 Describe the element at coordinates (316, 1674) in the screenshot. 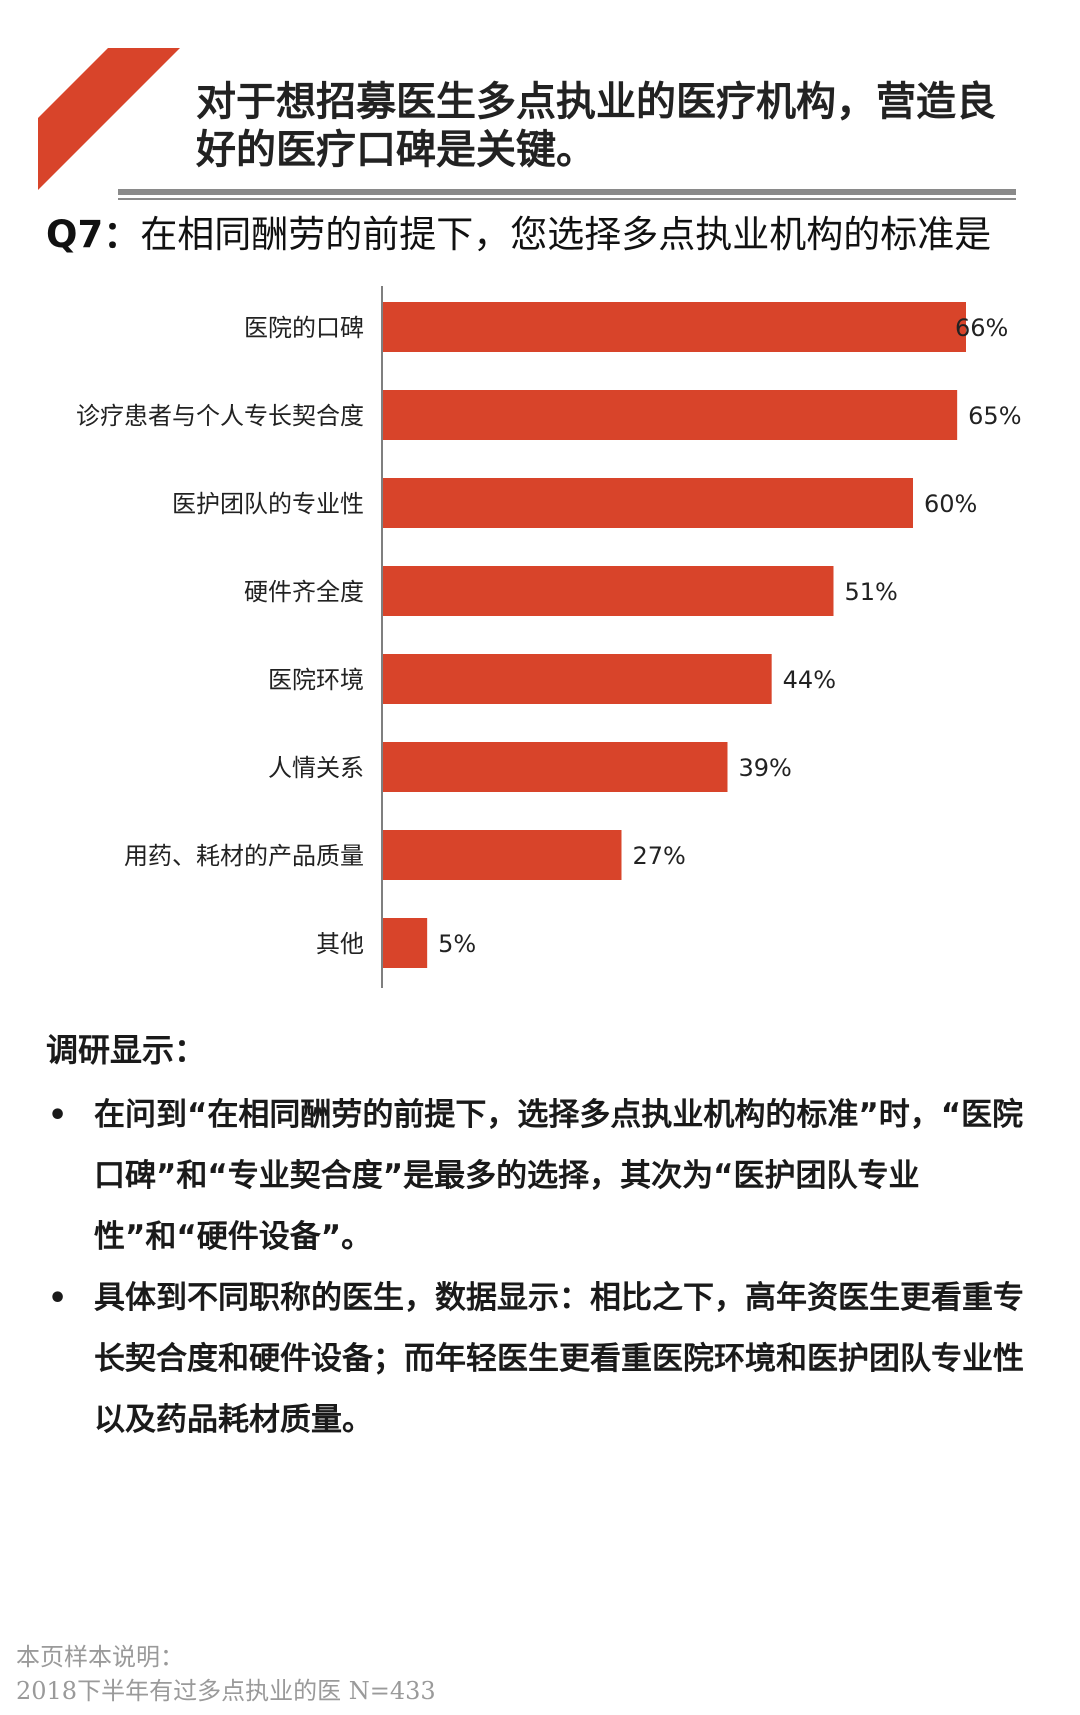

I see `sample-note: 本页样本说明： 2018下半年有过多点执业的医 N=433` at that location.